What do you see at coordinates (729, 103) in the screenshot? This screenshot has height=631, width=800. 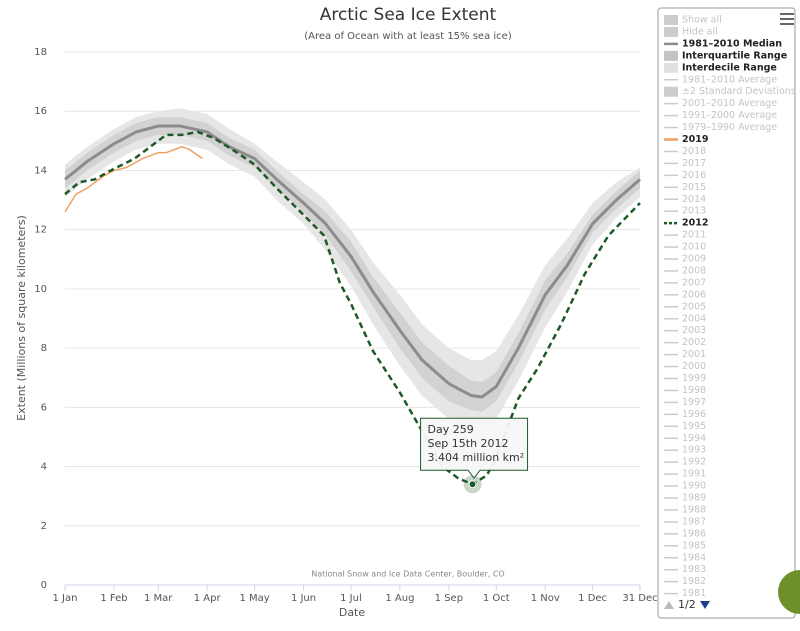 I see `legend-item: 2001–2010 Average` at bounding box center [729, 103].